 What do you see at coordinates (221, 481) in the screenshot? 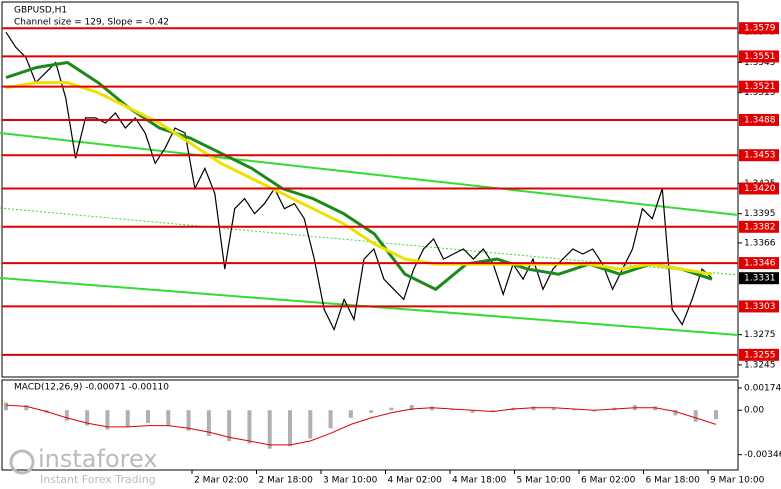
I see `x-tick-label: 2 Mar 02:00` at bounding box center [221, 481].